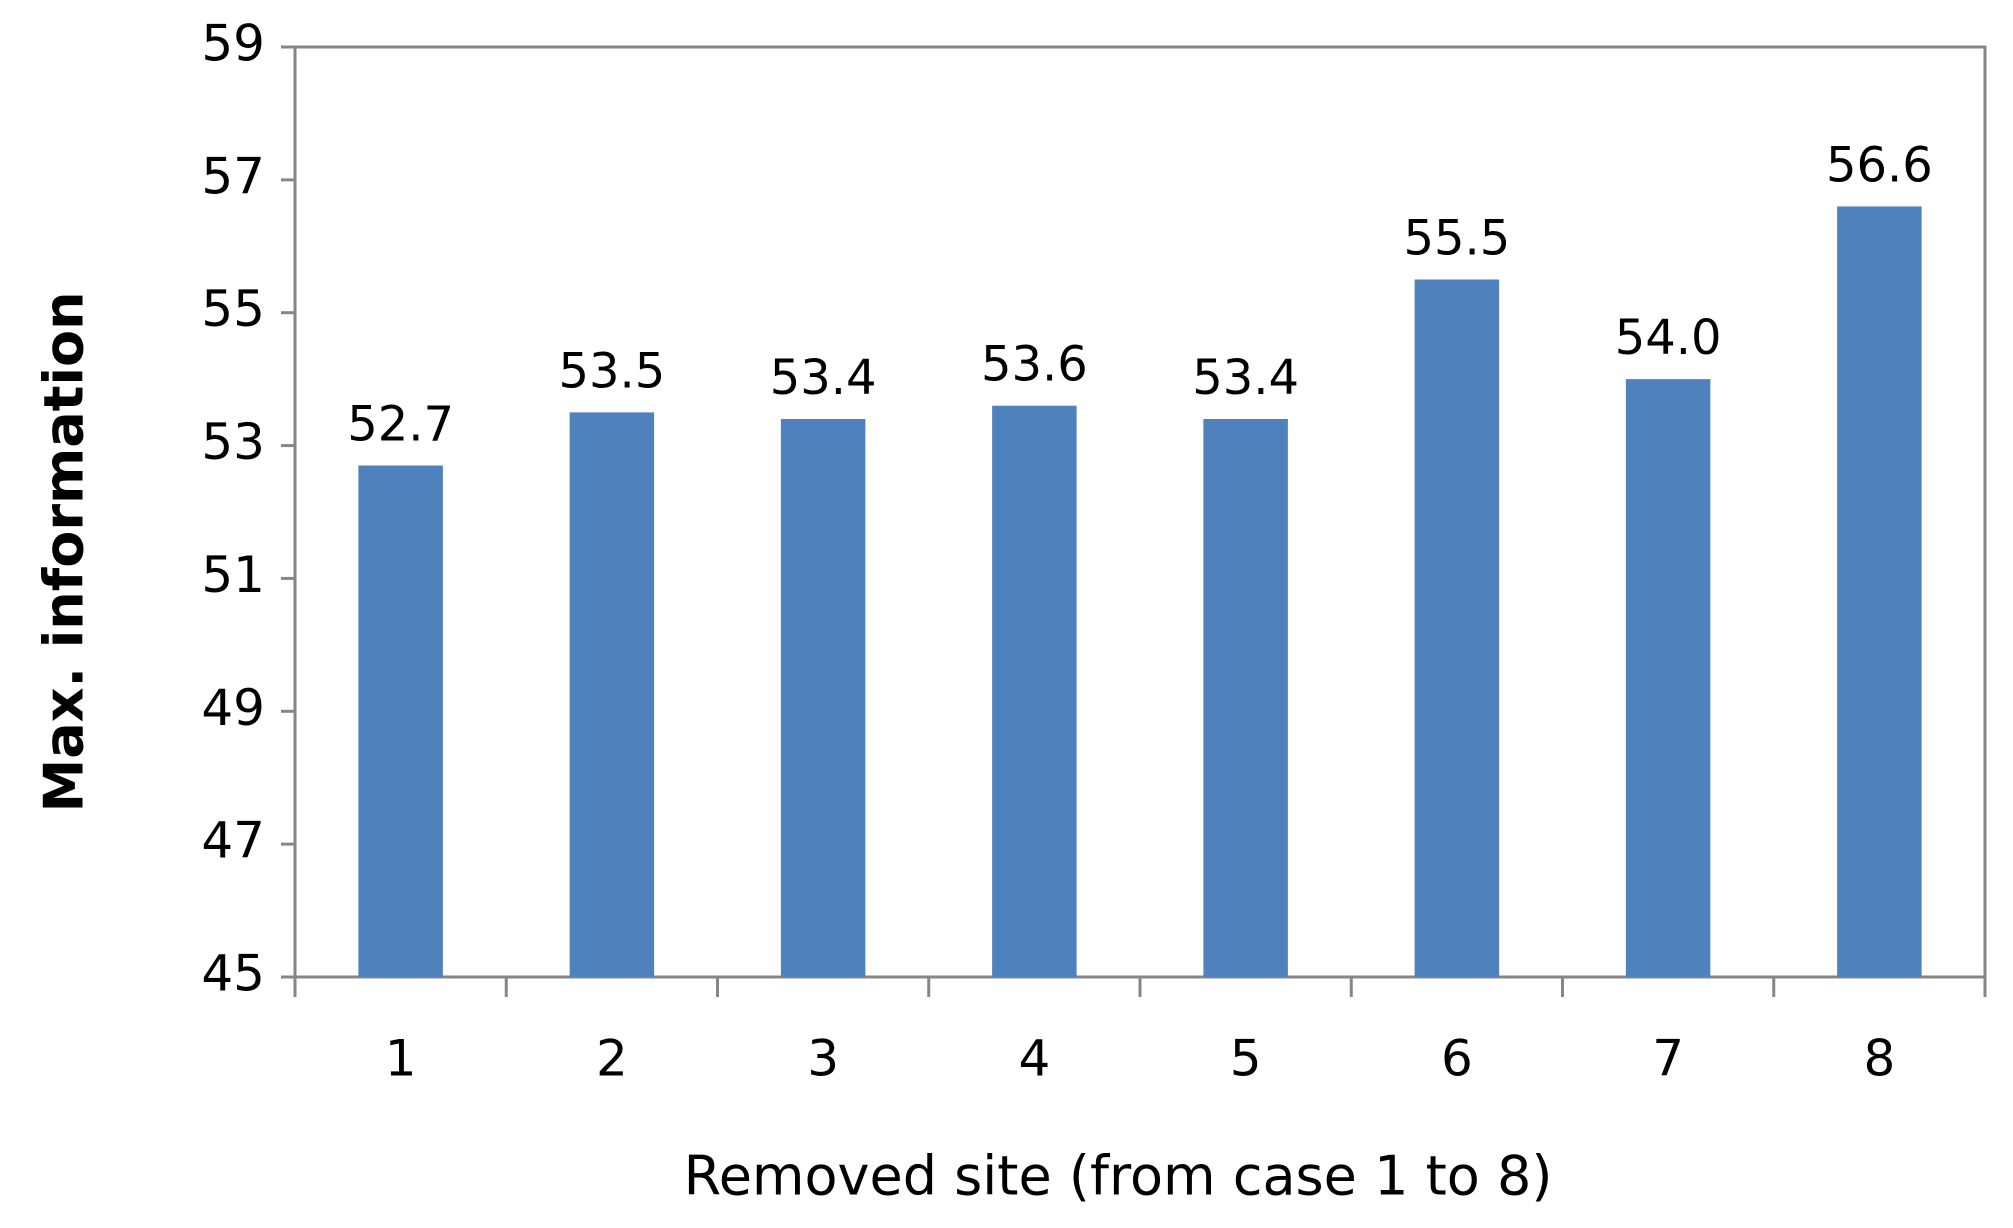  What do you see at coordinates (401, 1059) in the screenshot?
I see `x-tick-label: 1` at bounding box center [401, 1059].